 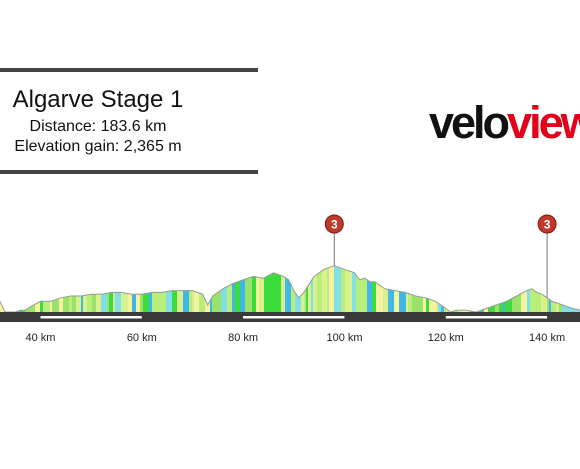 What do you see at coordinates (41, 338) in the screenshot?
I see `x-tick-label: 40 km` at bounding box center [41, 338].